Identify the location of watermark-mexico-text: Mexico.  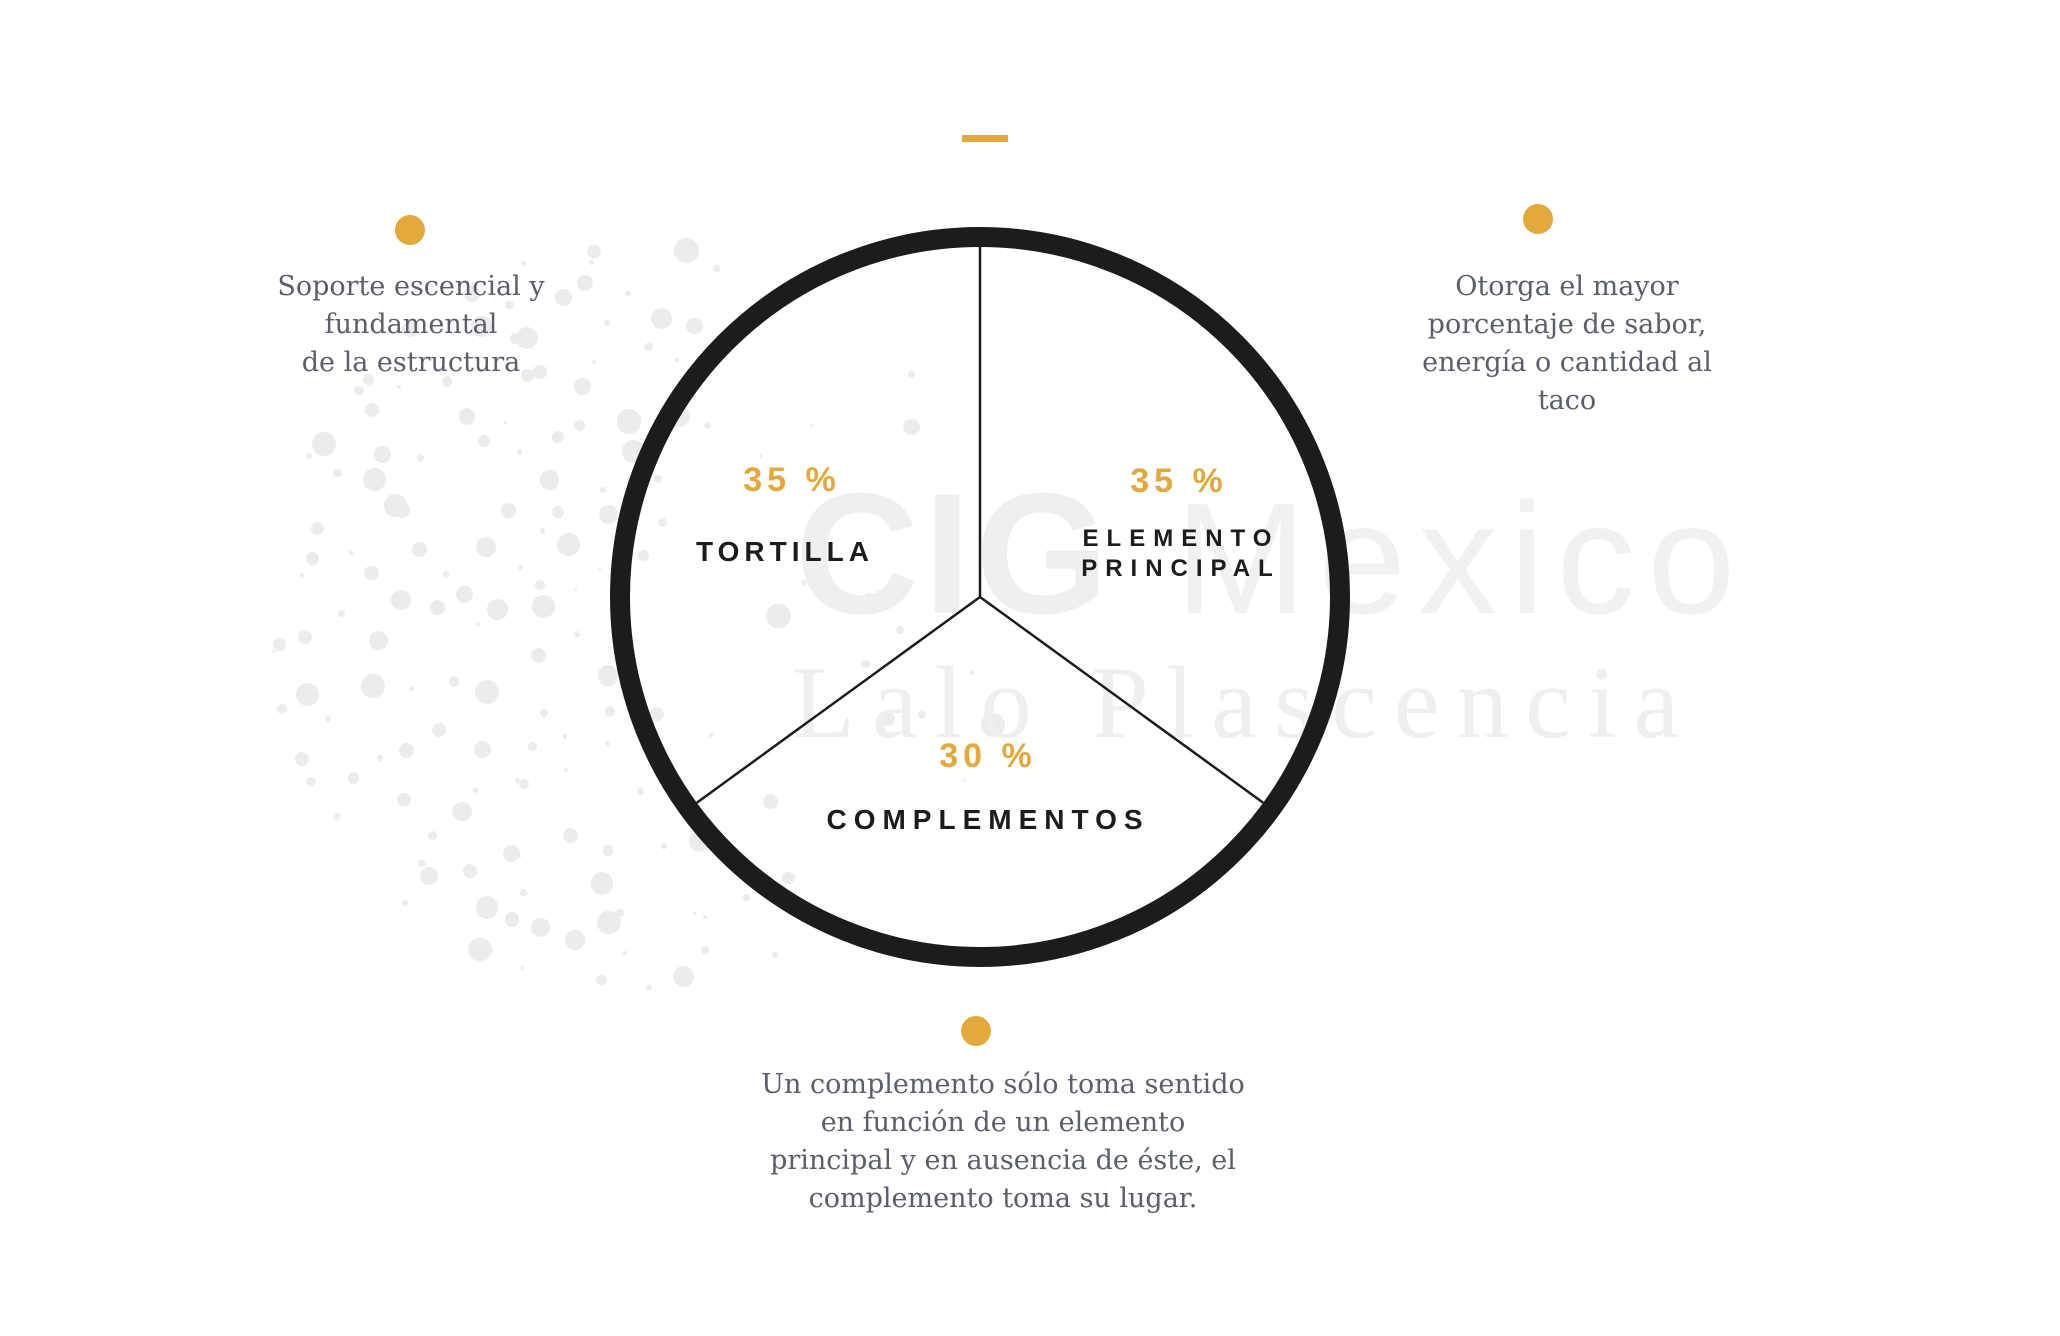
(1461, 559).